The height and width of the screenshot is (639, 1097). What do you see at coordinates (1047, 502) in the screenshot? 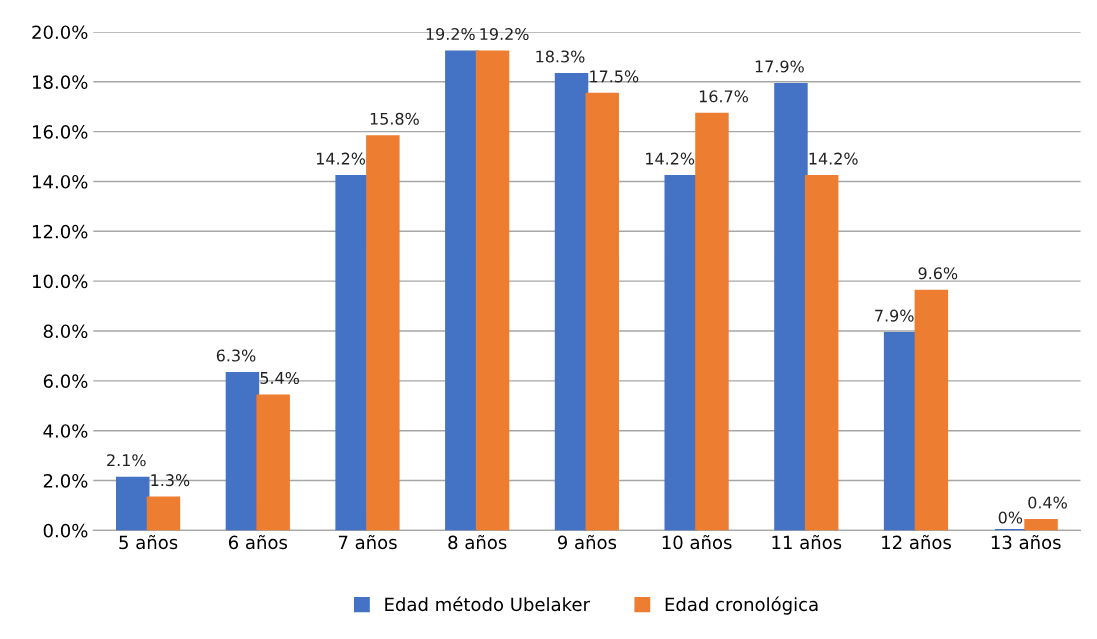
I see `data-label: 0.4%` at bounding box center [1047, 502].